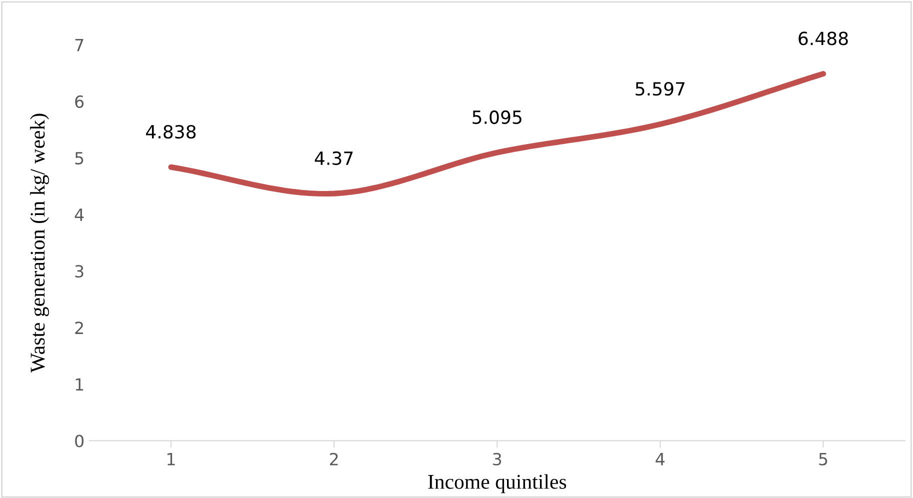 The image size is (913, 498). What do you see at coordinates (171, 131) in the screenshot?
I see `data-label: 4.838` at bounding box center [171, 131].